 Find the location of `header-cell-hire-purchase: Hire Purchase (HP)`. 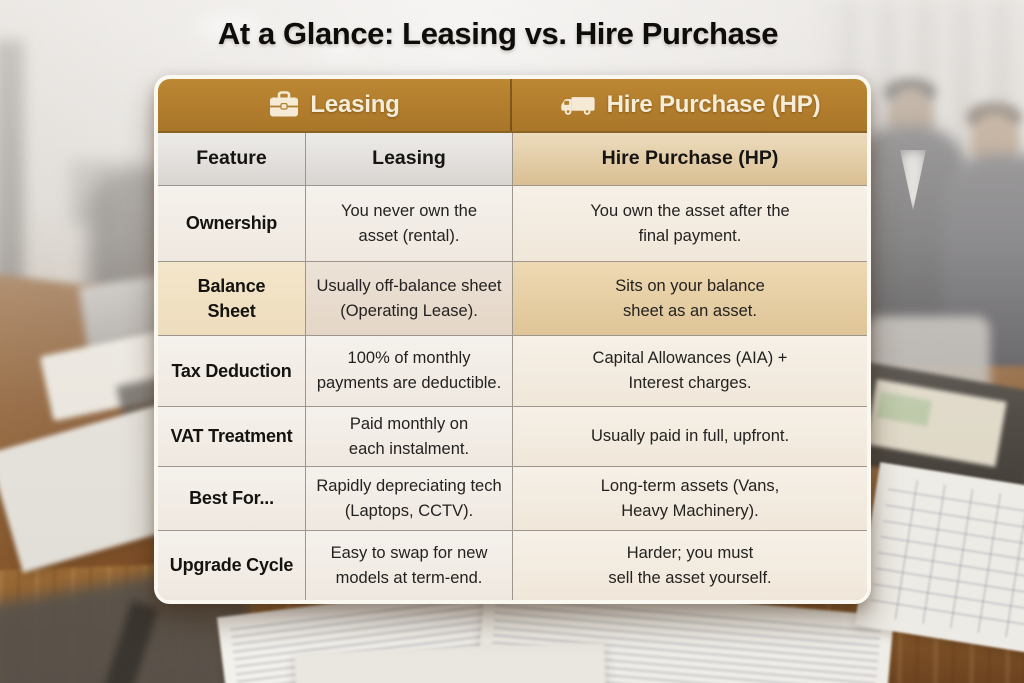

header-cell-hire-purchase: Hire Purchase (HP) is located at coordinates (689, 105).